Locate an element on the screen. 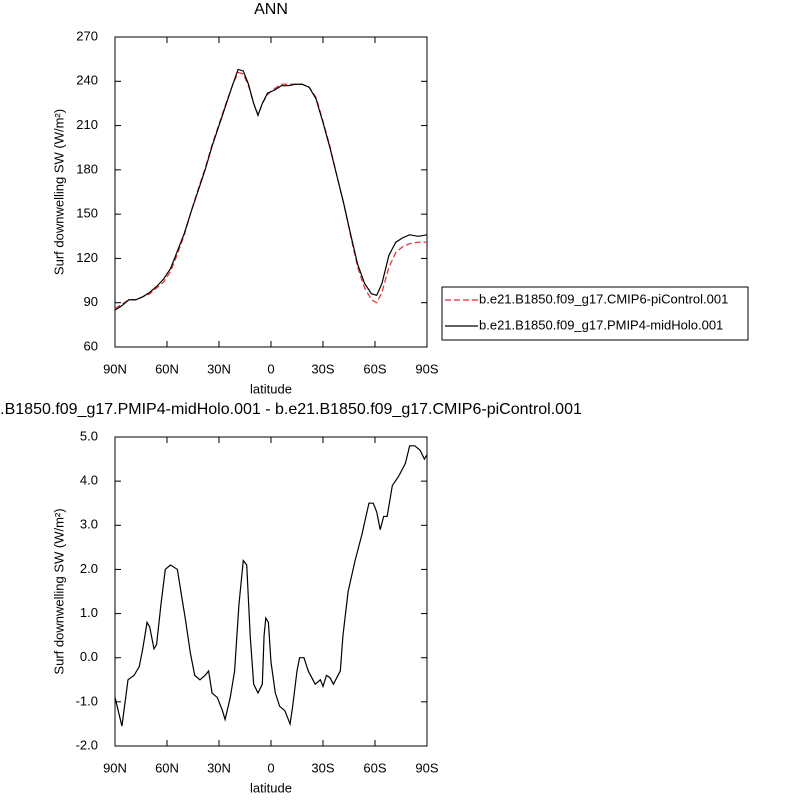 The height and width of the screenshot is (800, 800). y-tick-label: 90 is located at coordinates (91, 301).